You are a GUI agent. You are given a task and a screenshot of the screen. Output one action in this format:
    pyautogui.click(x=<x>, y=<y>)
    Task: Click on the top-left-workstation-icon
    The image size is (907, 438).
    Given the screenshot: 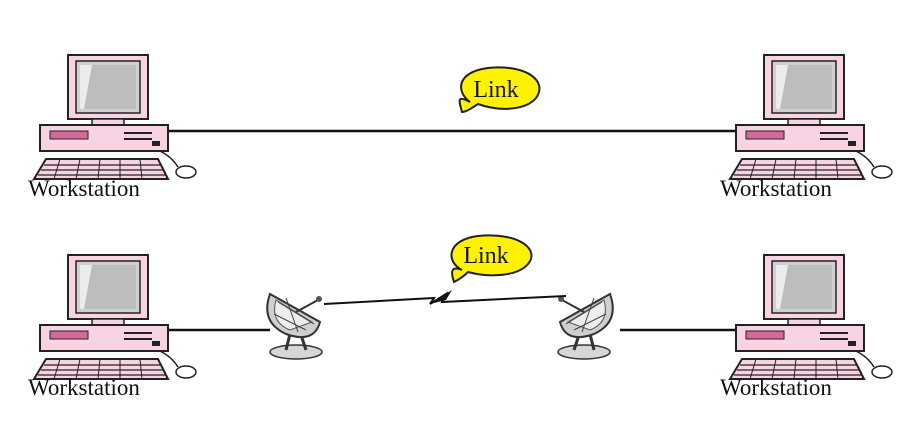 What is the action you would take?
    pyautogui.click(x=115, y=117)
    